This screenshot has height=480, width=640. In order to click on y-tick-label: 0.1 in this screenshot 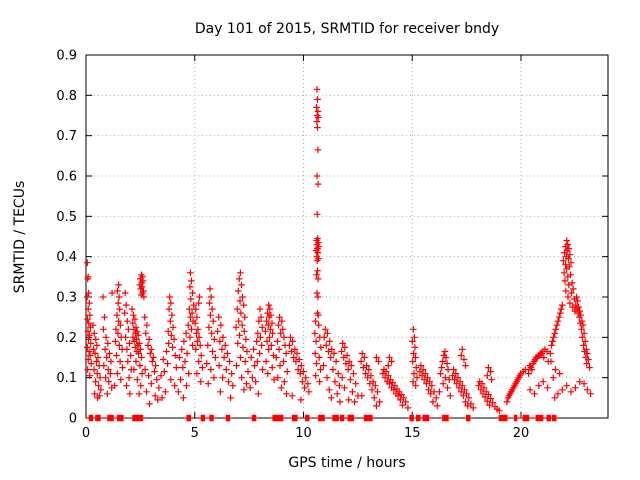, I will do `click(66, 378)`.